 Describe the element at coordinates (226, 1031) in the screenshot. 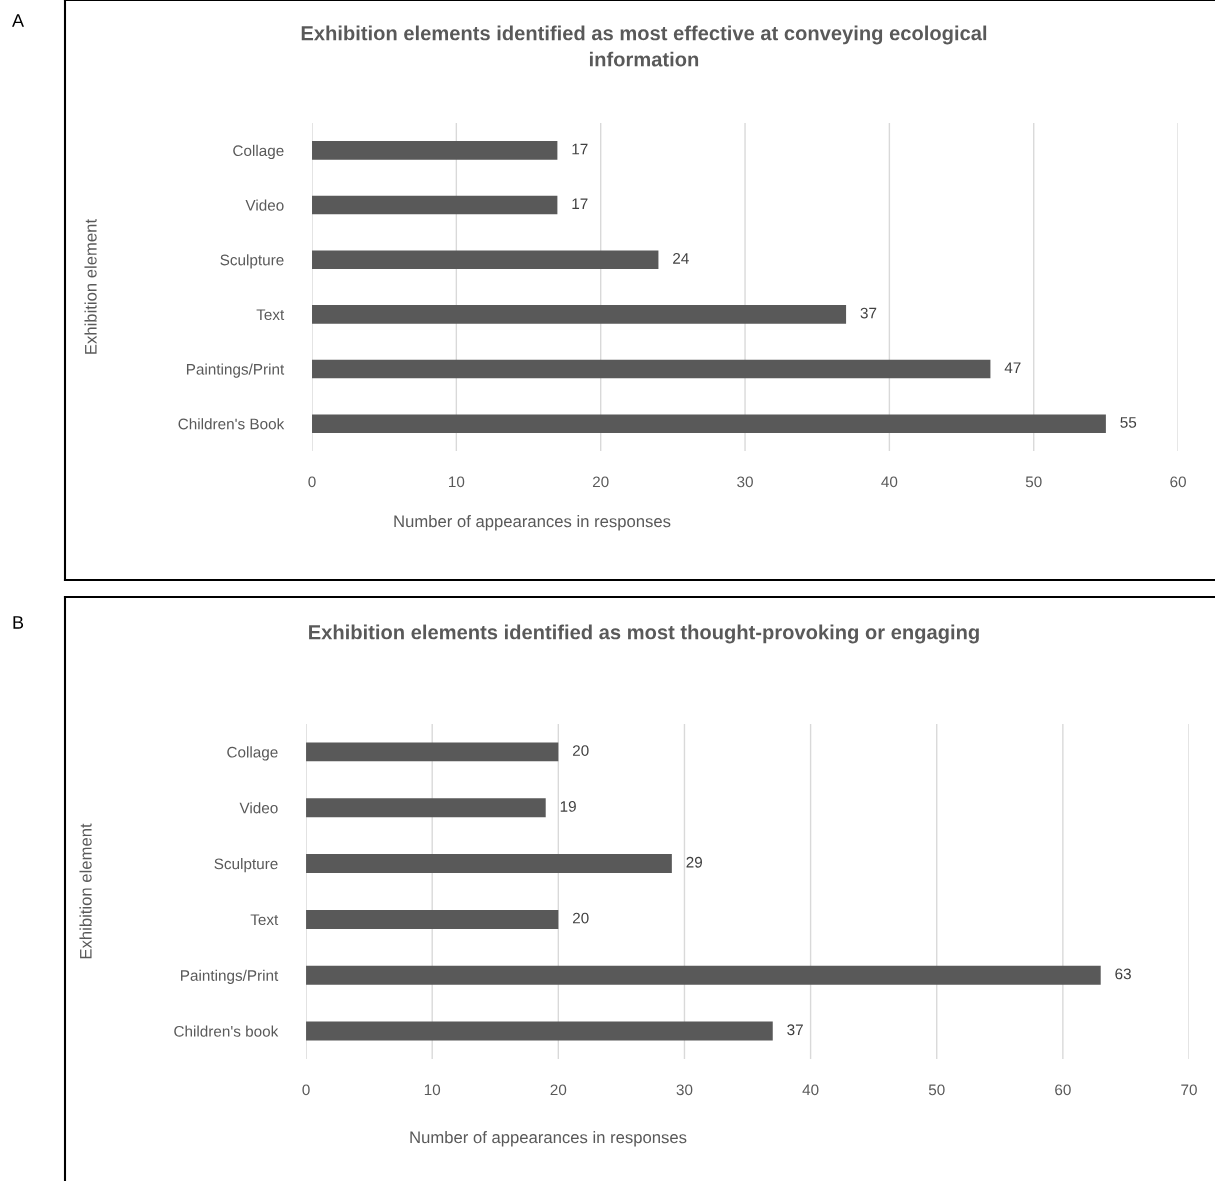

I see `y-tick-label: Children's book` at that location.